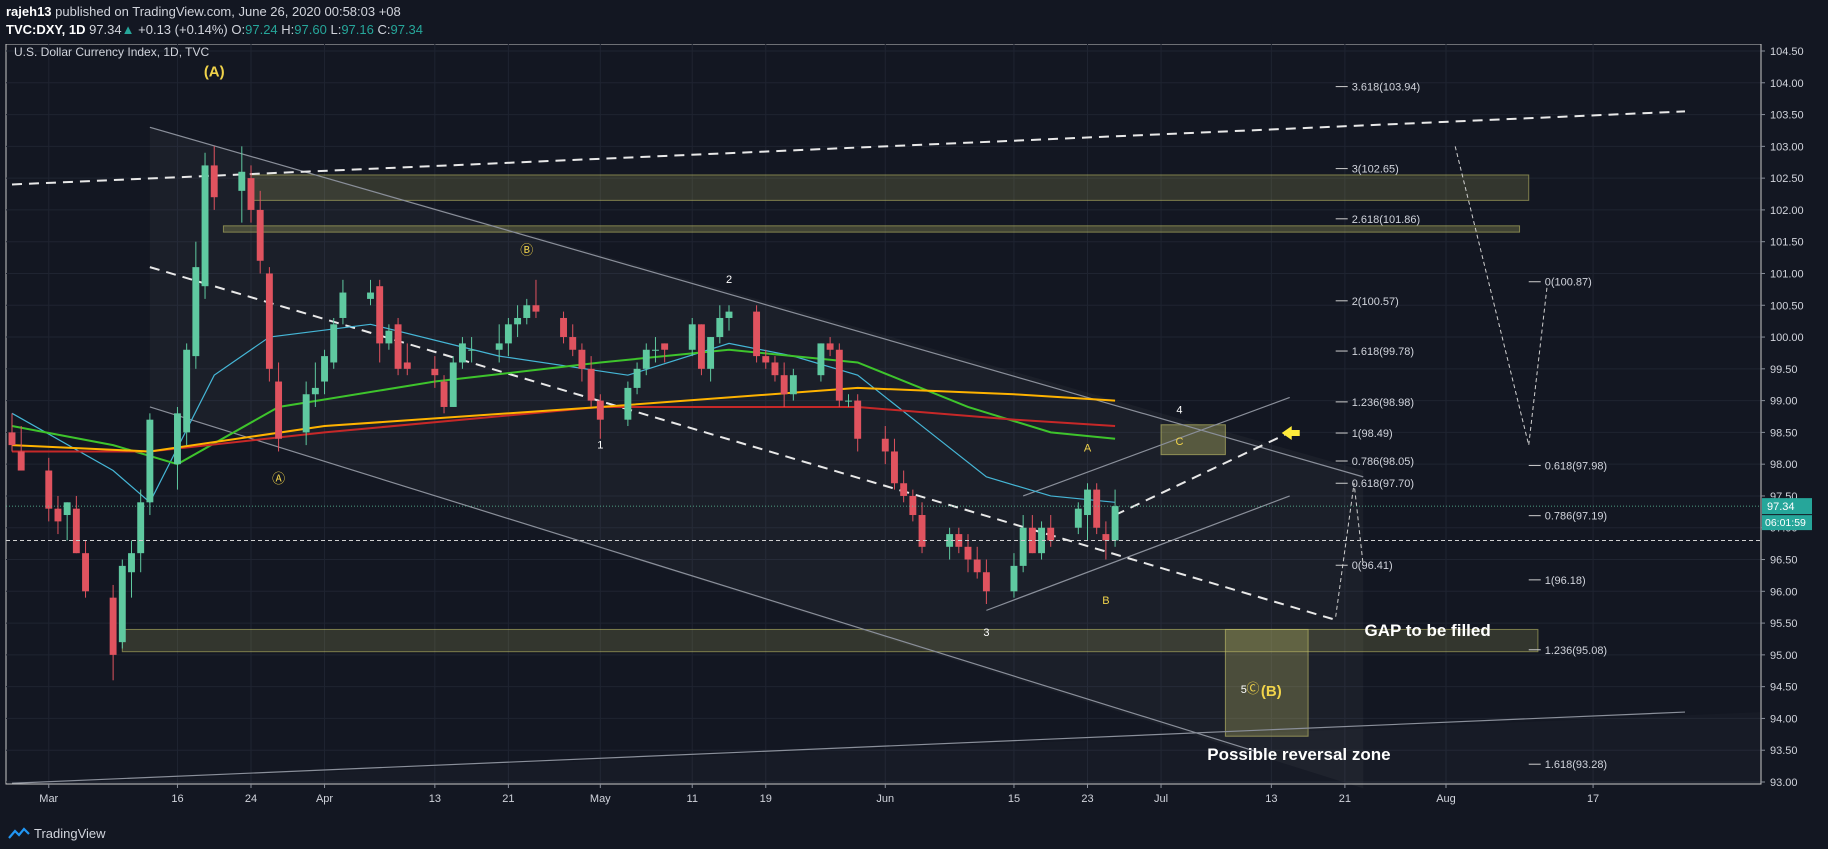 The width and height of the screenshot is (1828, 849). What do you see at coordinates (278, 478) in the screenshot?
I see `wave-label: Ⓐ` at bounding box center [278, 478].